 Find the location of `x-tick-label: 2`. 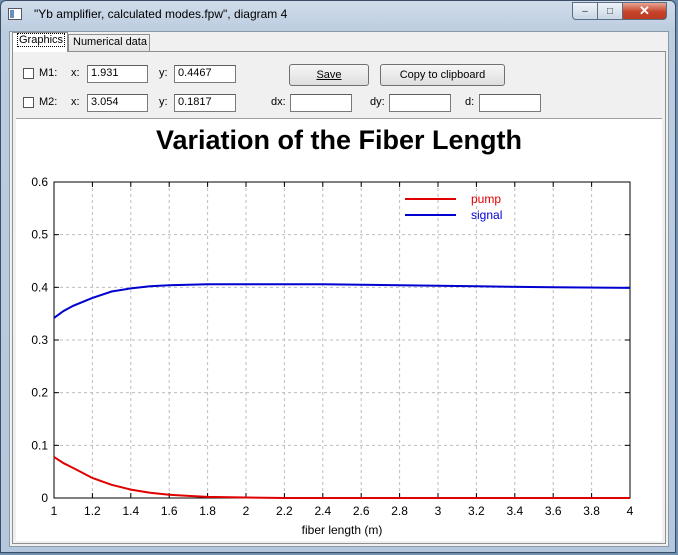

x-tick-label: 2 is located at coordinates (246, 511).